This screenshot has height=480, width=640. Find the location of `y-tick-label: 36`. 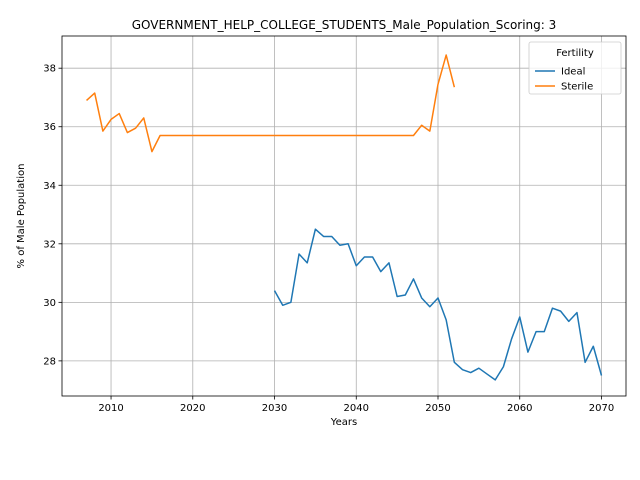

y-tick-label: 36 is located at coordinates (49, 127).